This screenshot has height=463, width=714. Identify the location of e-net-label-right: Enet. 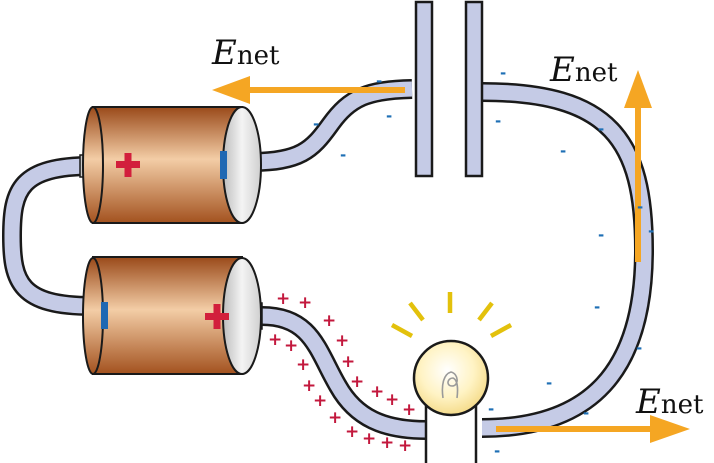
(583, 70).